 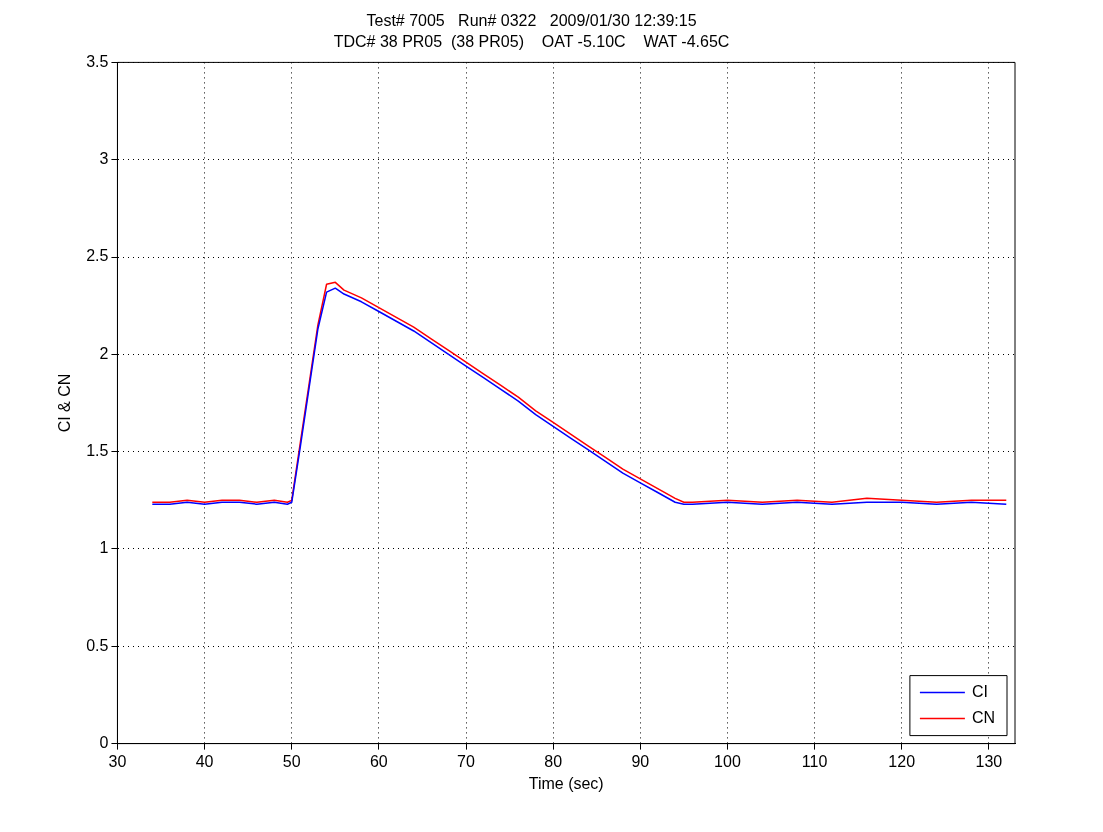 What do you see at coordinates (531, 42) in the screenshot?
I see `chart-subtitle: TDC# 38 PR05 (38 PR05) OAT -5.10C WAT -4.65C` at bounding box center [531, 42].